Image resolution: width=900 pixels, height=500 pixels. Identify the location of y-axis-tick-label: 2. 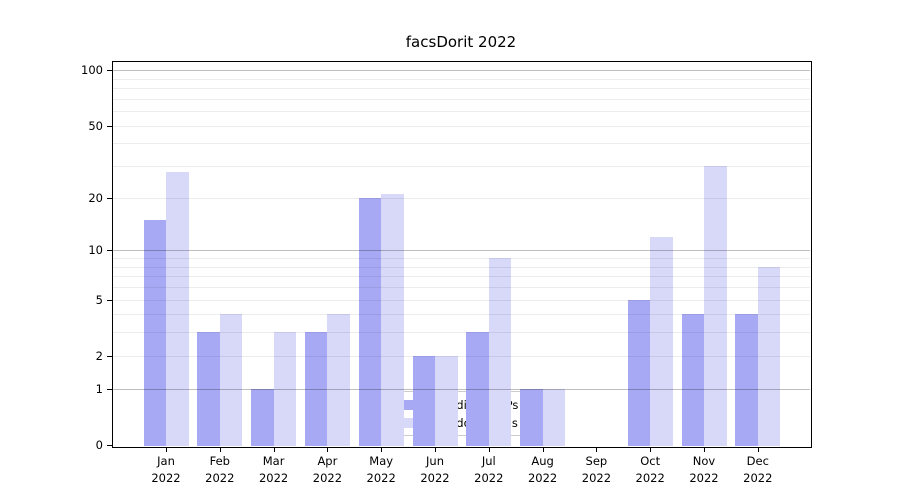
(99, 355).